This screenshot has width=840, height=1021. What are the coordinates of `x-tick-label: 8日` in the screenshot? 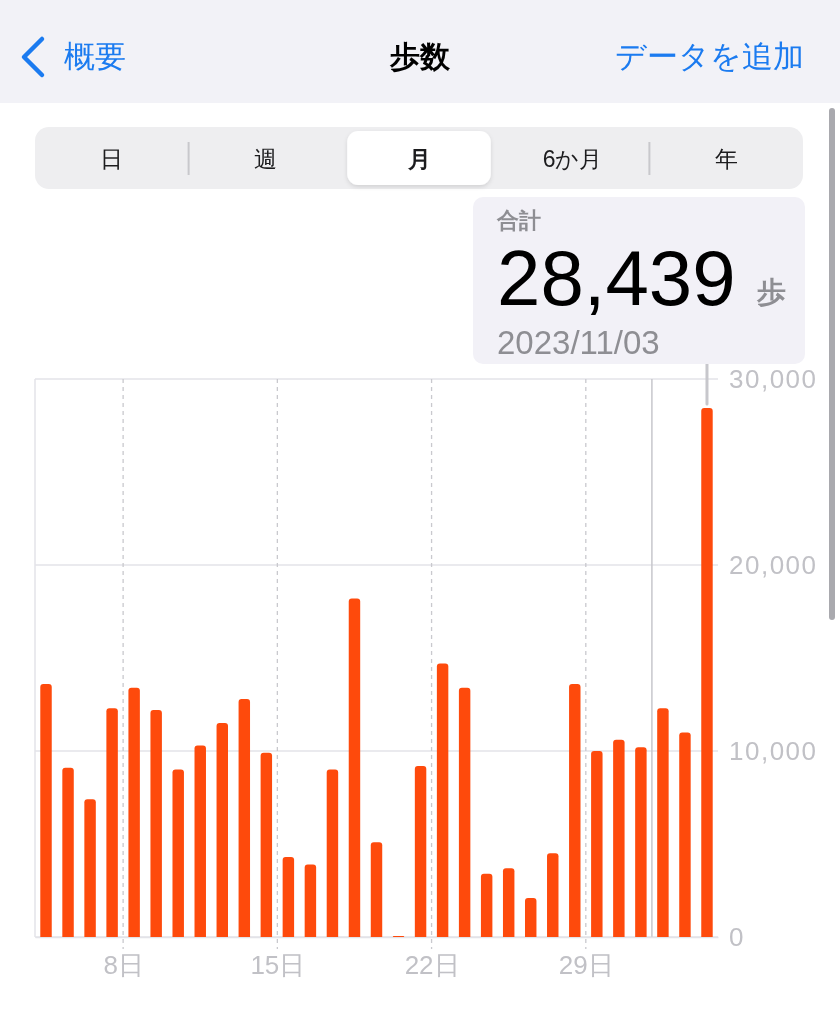 It's located at (123, 965).